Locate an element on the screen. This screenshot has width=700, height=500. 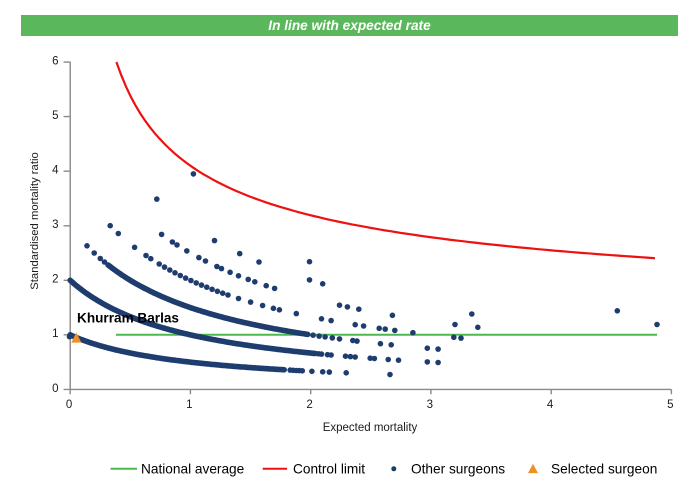
svg-text: National average is located at coordinates (192, 468).